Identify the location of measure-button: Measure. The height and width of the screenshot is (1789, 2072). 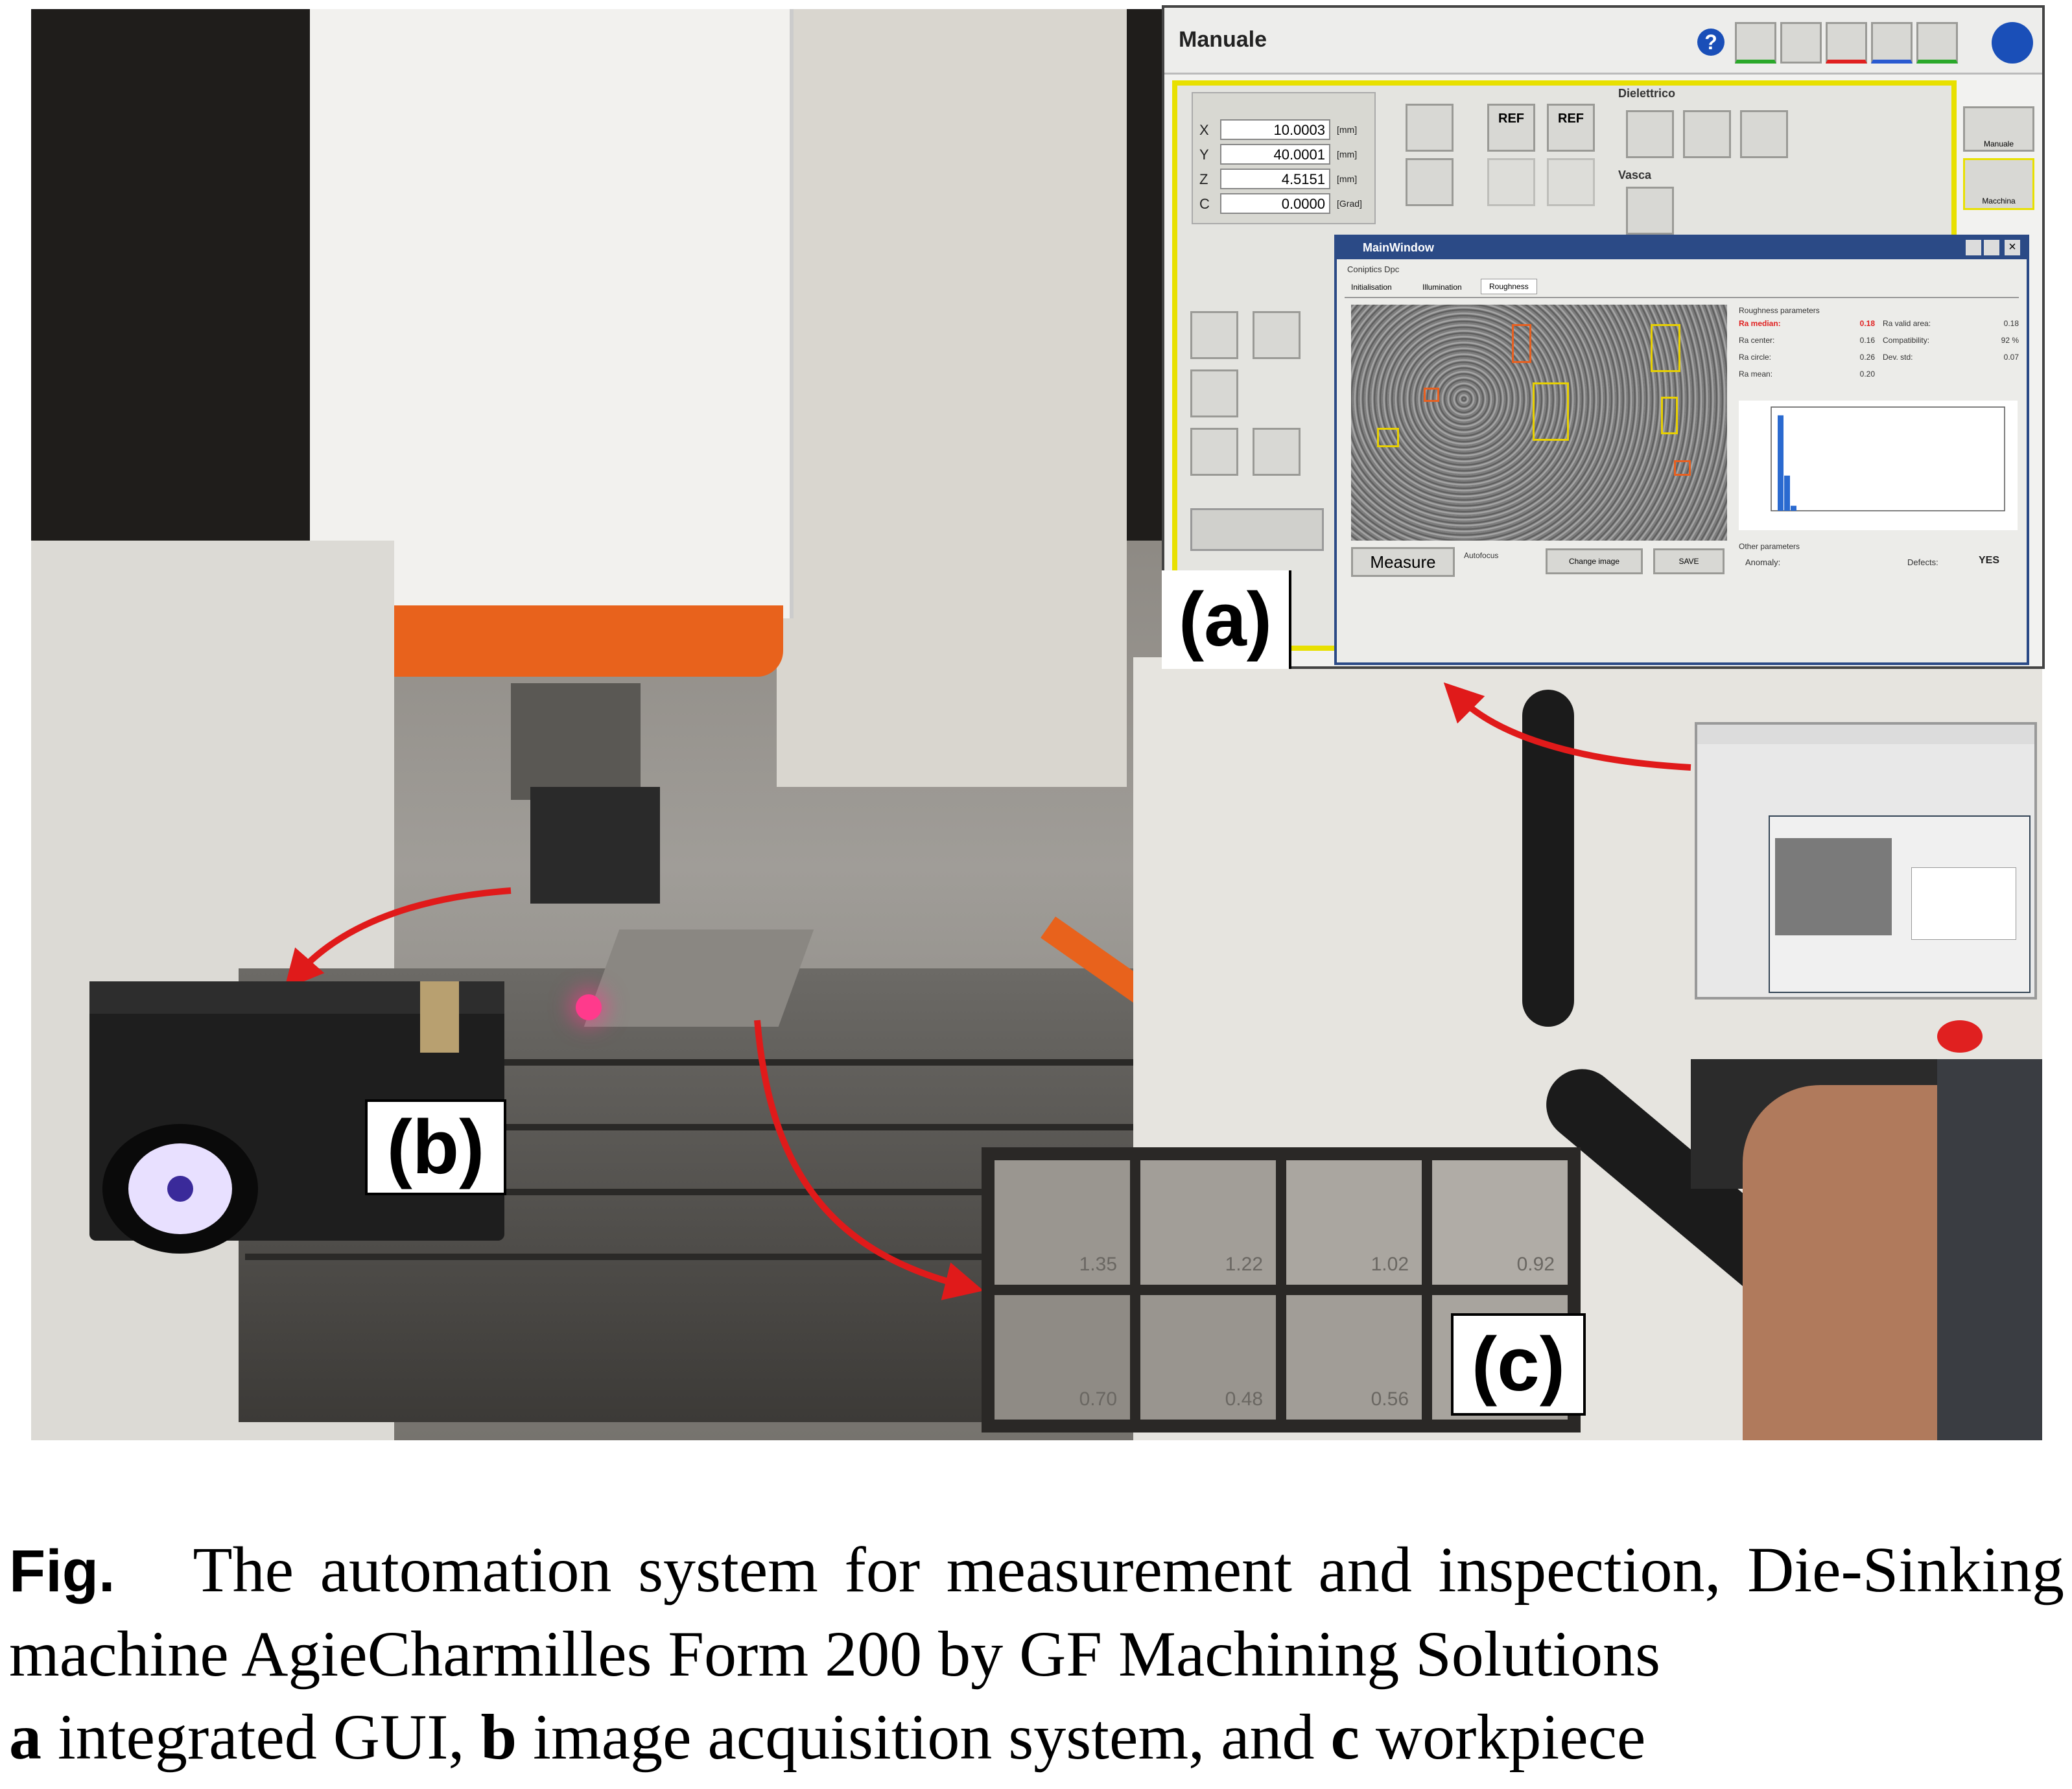
(1403, 562).